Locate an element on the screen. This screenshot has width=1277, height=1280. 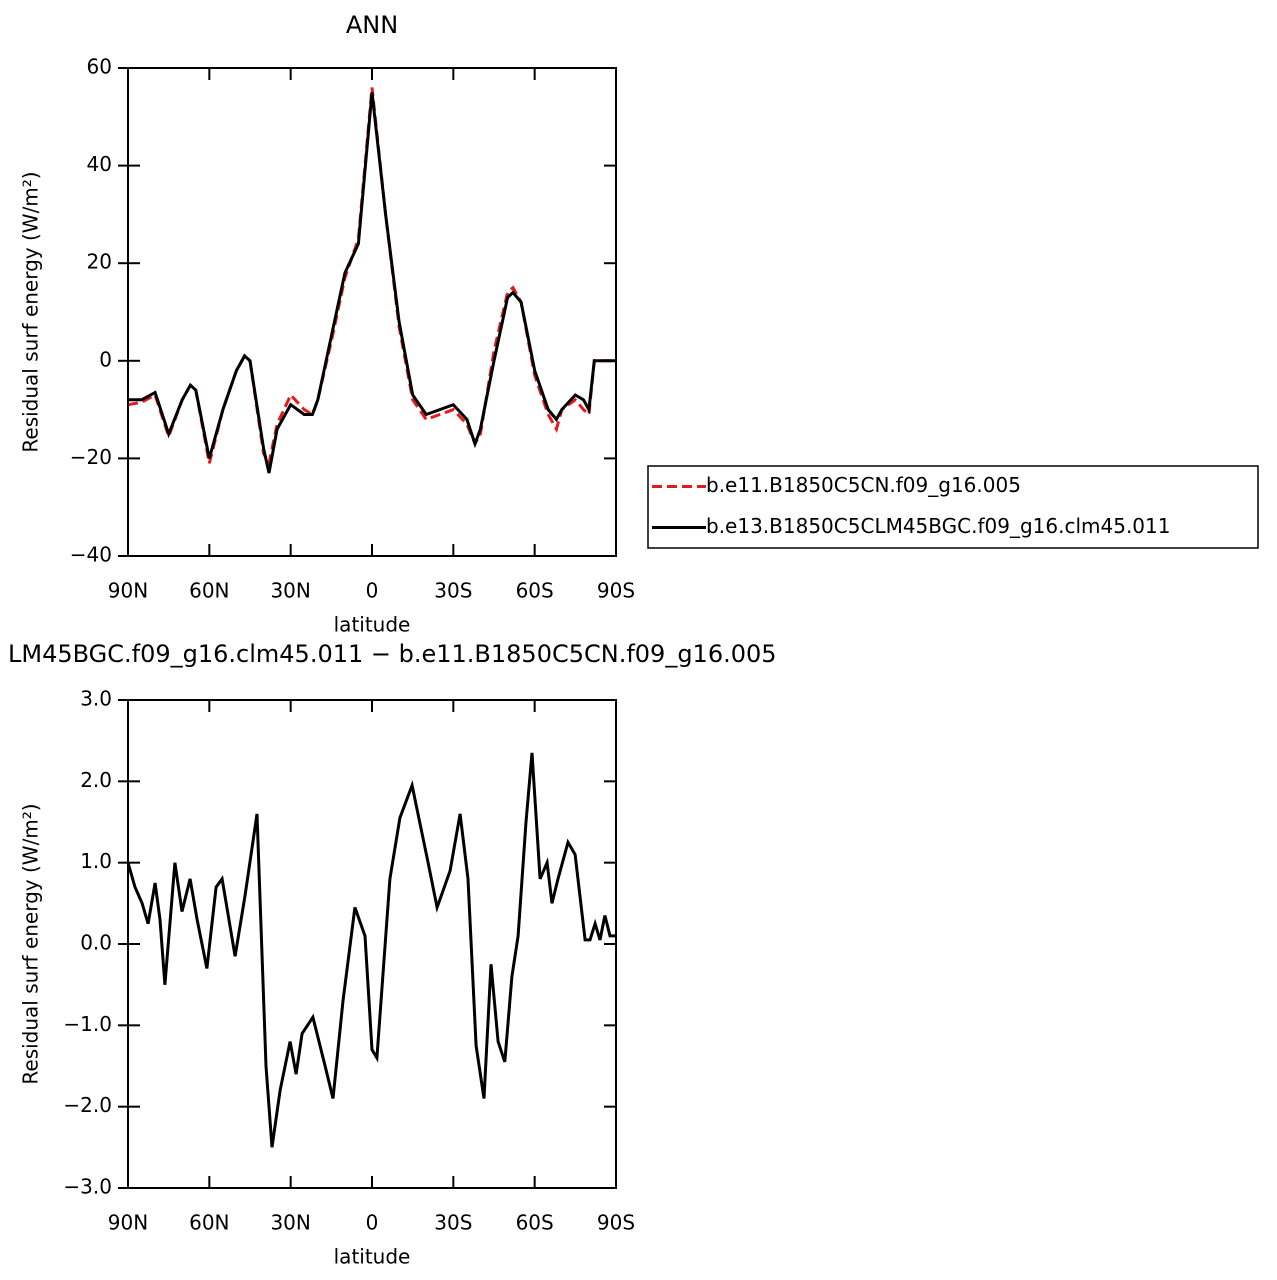
chart-title: ANN is located at coordinates (372, 25).